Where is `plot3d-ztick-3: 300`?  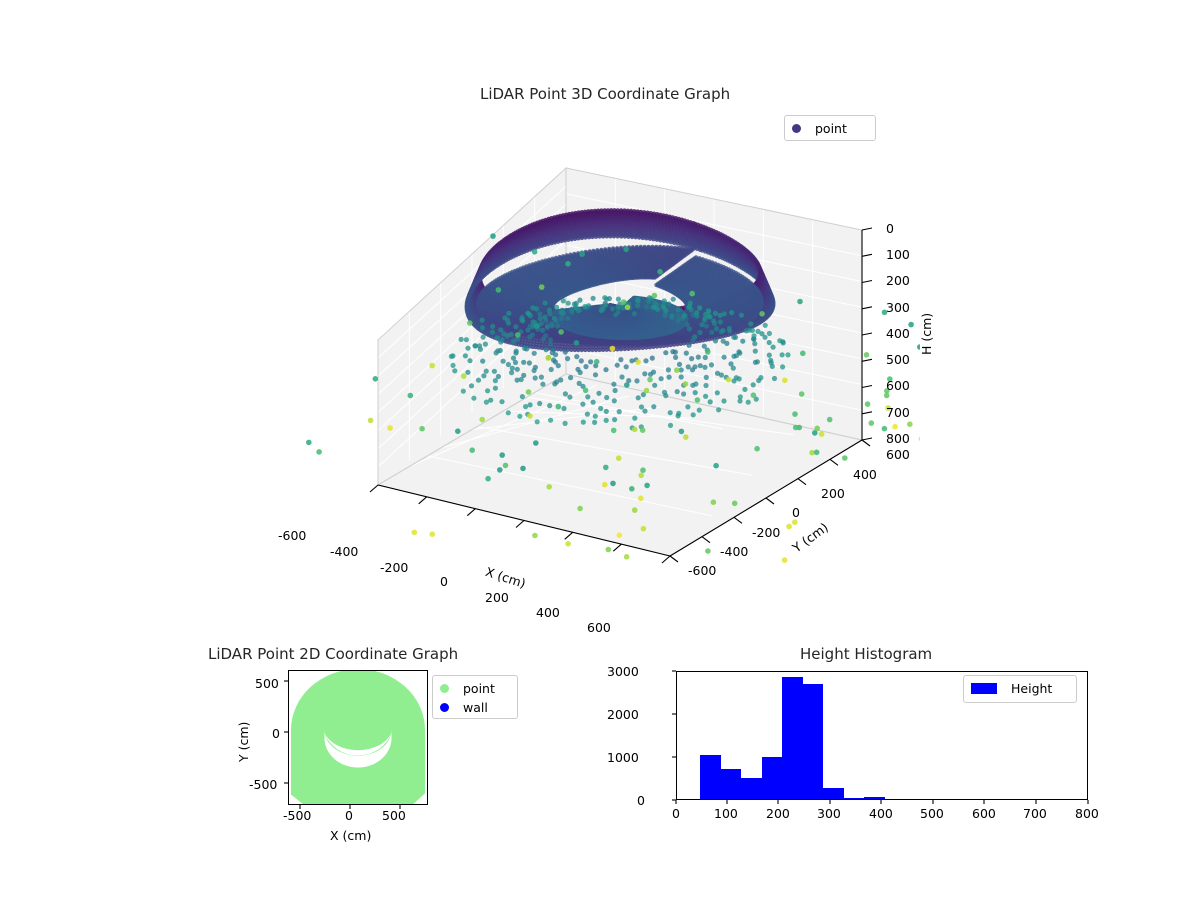
plot3d-ztick-3: 300 is located at coordinates (898, 307).